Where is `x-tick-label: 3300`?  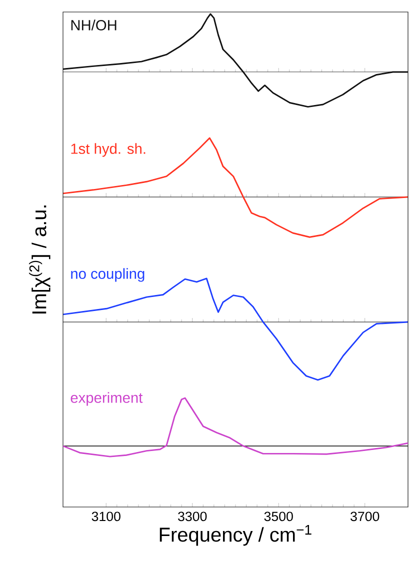 x-tick-label: 3300 is located at coordinates (192, 517).